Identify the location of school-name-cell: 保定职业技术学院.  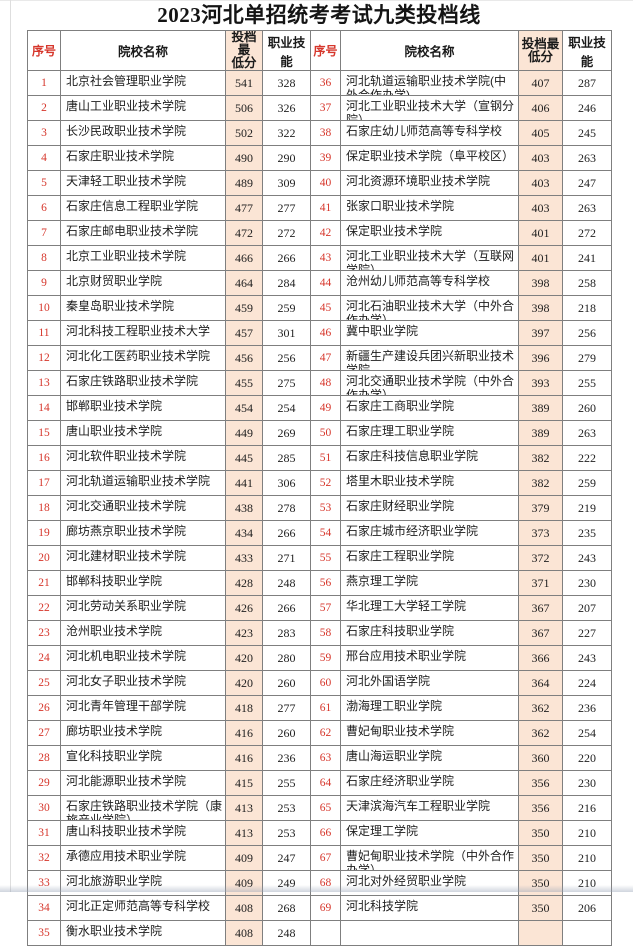
(429, 233).